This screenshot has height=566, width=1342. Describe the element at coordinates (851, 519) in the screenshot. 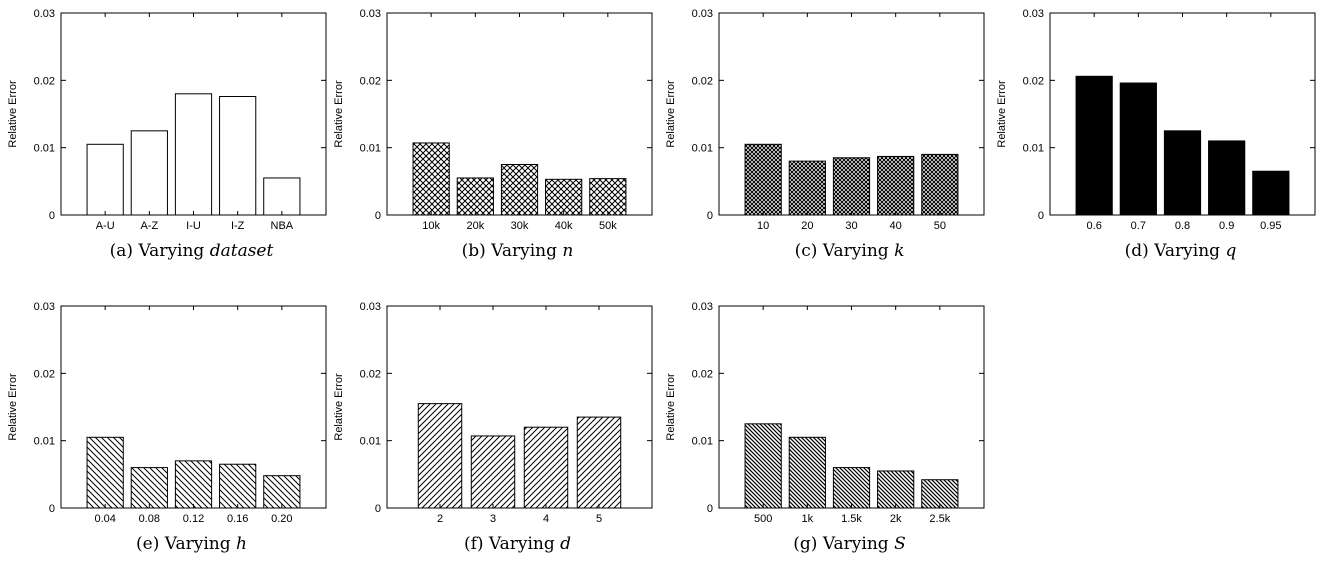

I see `x-tick-label: 1.5k` at that location.